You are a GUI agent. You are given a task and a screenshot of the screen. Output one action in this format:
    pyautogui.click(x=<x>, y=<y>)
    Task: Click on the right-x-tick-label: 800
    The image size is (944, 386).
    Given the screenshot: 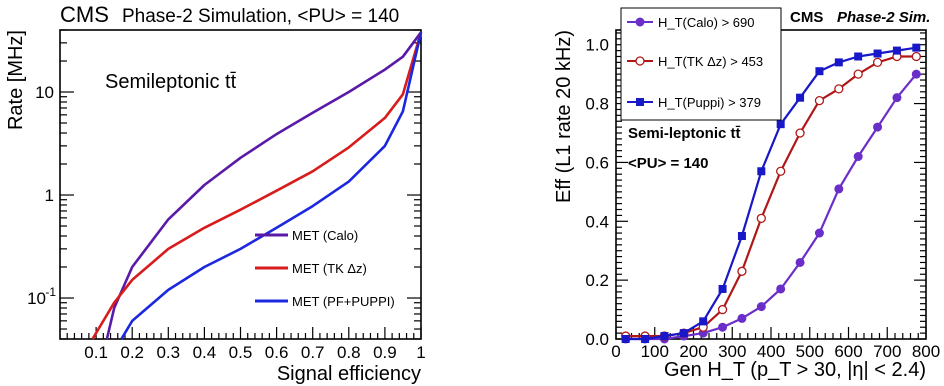 What is the action you would take?
    pyautogui.click(x=926, y=351)
    